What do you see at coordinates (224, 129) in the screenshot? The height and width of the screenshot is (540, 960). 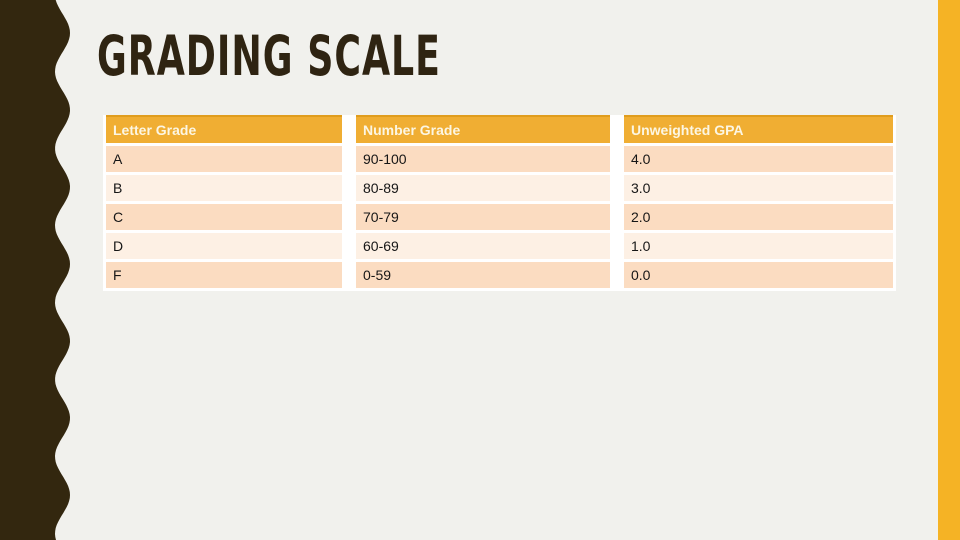 I see `column-header-letter-grade: Letter Grade` at bounding box center [224, 129].